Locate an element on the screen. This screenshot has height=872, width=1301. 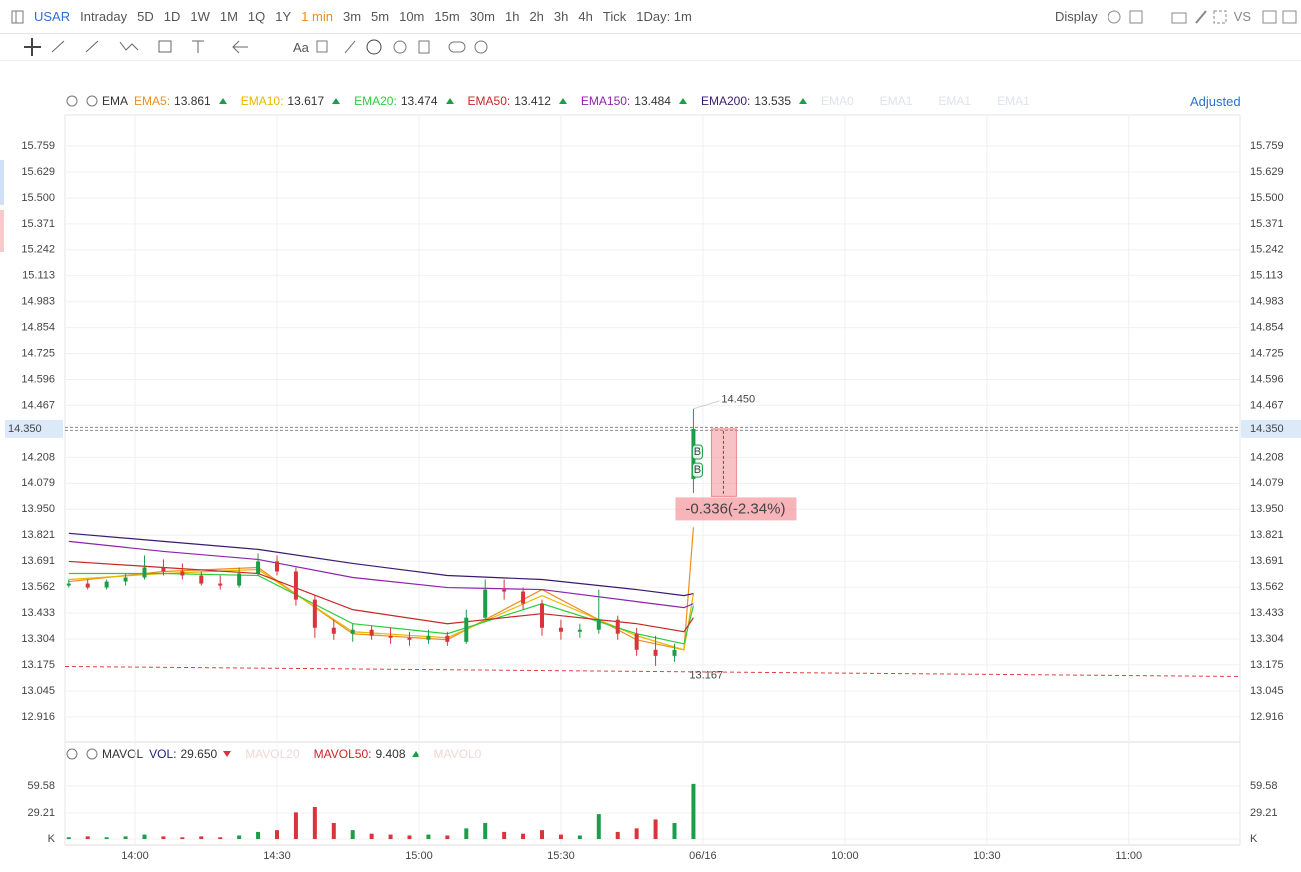
interval: 3m is located at coordinates (352, 16).